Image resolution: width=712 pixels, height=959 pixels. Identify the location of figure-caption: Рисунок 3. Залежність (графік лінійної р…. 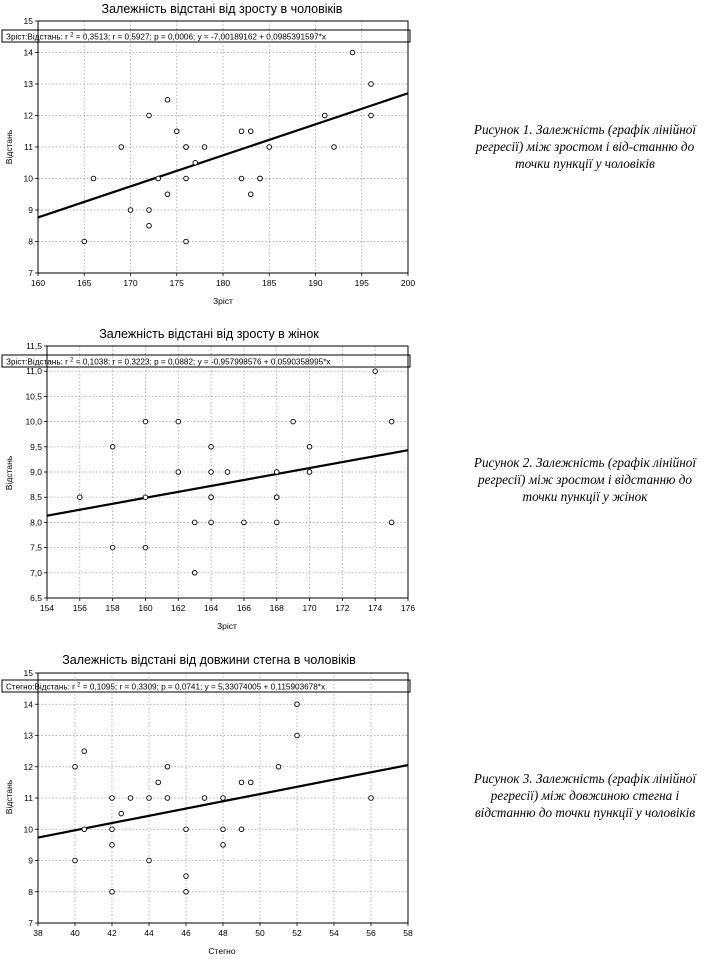
(585, 795).